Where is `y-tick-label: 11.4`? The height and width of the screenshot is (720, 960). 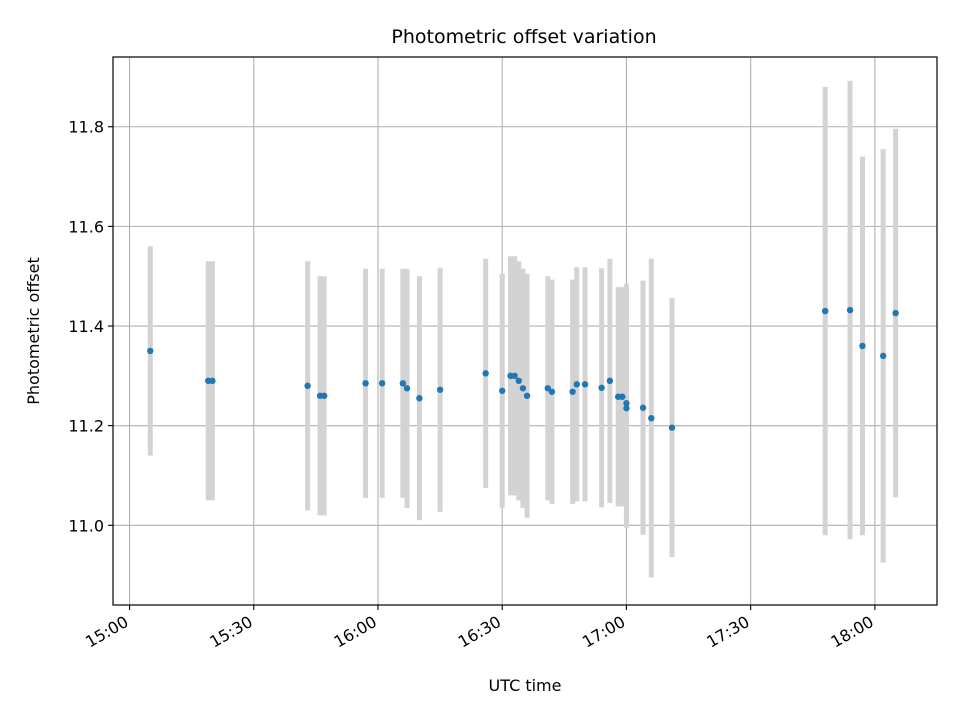 y-tick-label: 11.4 is located at coordinates (86, 326).